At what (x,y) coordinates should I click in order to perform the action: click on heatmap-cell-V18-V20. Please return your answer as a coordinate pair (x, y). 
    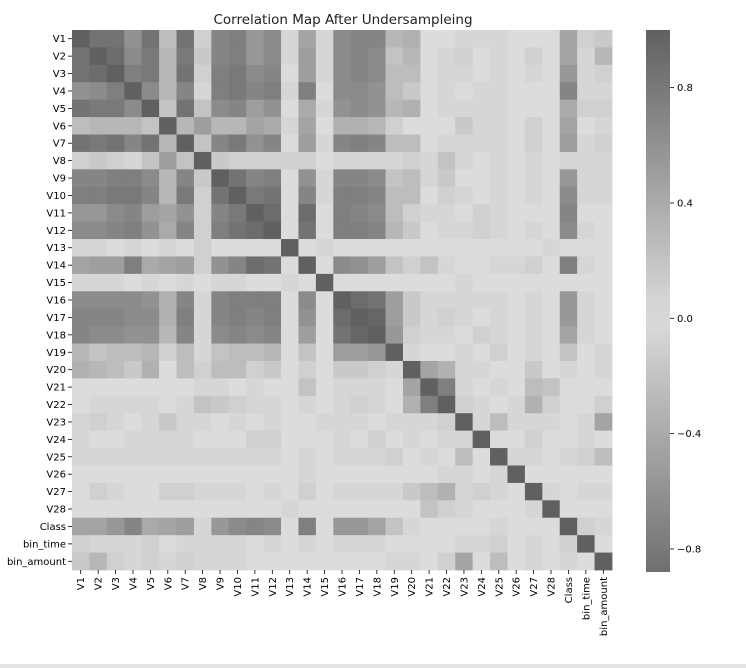
    Looking at the image, I should click on (411, 335).